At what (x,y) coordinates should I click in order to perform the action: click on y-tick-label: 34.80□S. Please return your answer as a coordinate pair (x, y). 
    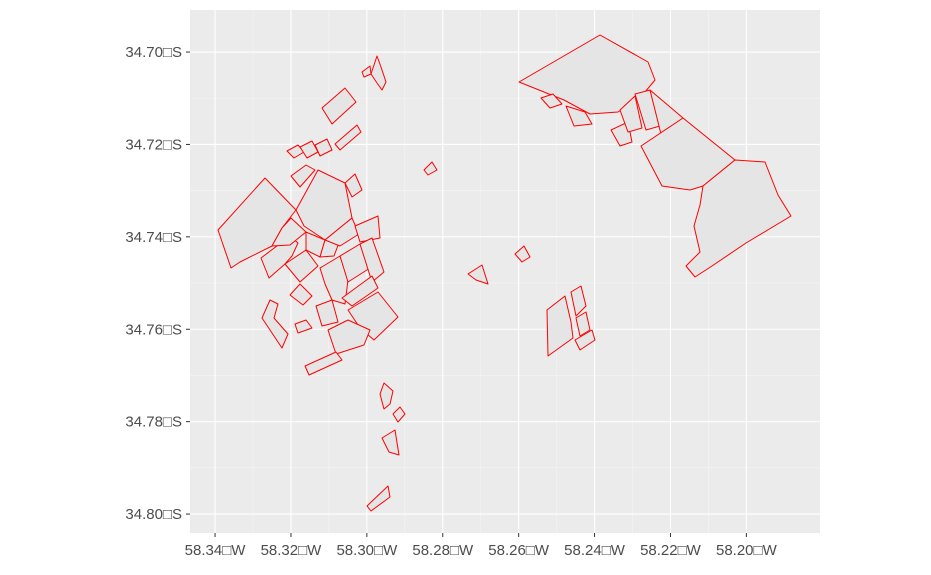
    Looking at the image, I should click on (153, 514).